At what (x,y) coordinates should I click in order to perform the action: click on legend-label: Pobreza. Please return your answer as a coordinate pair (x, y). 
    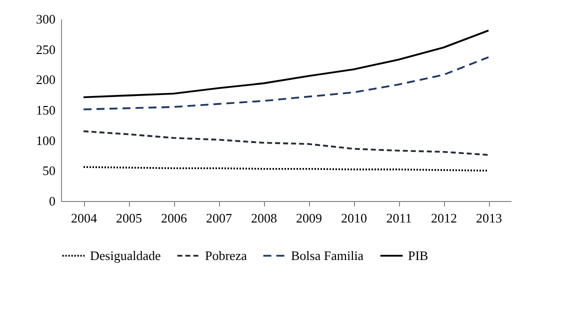
    Looking at the image, I should click on (226, 255).